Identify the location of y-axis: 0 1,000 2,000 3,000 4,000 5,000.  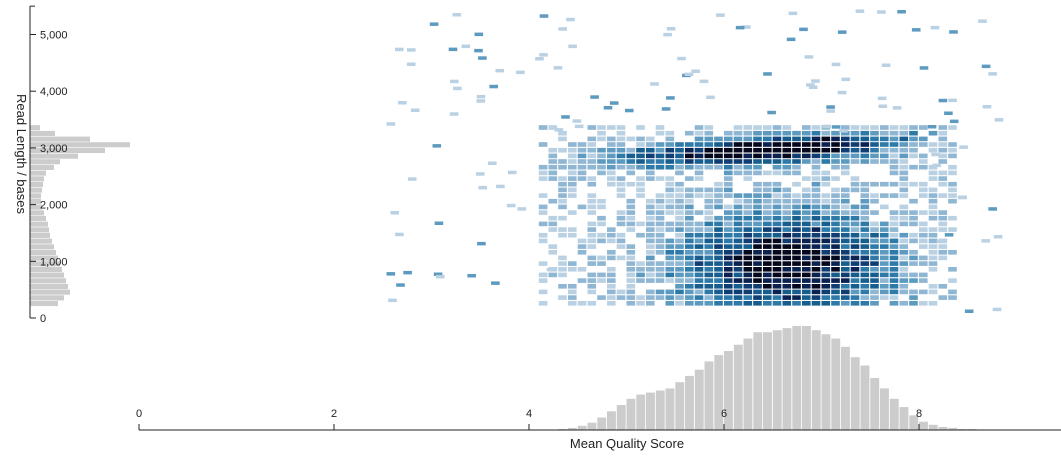
(48, 165).